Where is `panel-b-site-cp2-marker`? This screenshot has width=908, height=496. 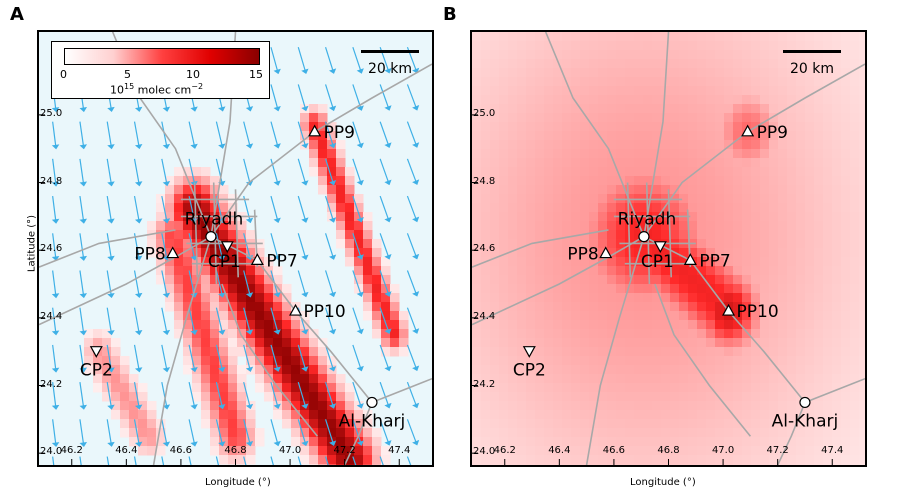
panel-b-site-cp2-marker is located at coordinates (529, 352).